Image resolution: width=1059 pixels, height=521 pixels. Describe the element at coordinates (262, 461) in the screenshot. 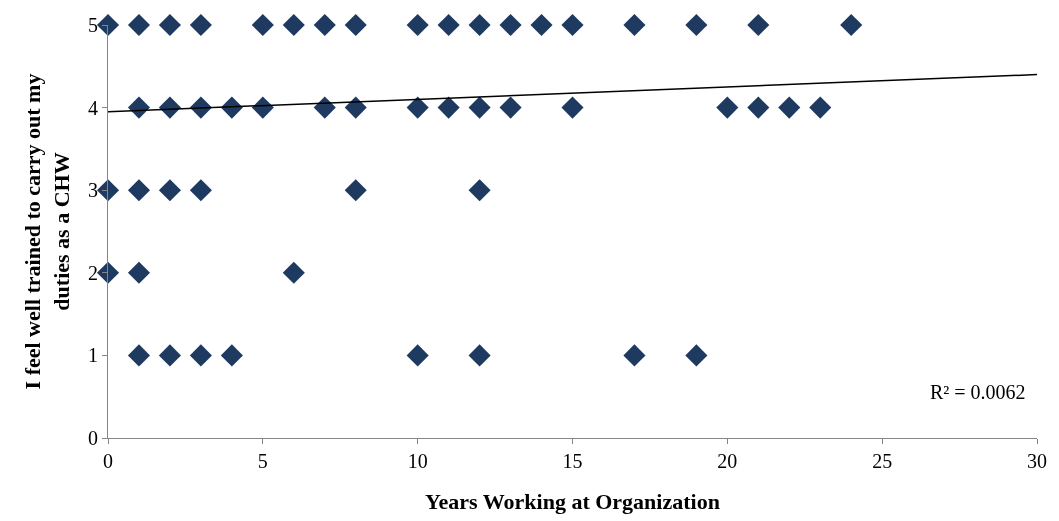

I see `x-tick-label: 5` at that location.